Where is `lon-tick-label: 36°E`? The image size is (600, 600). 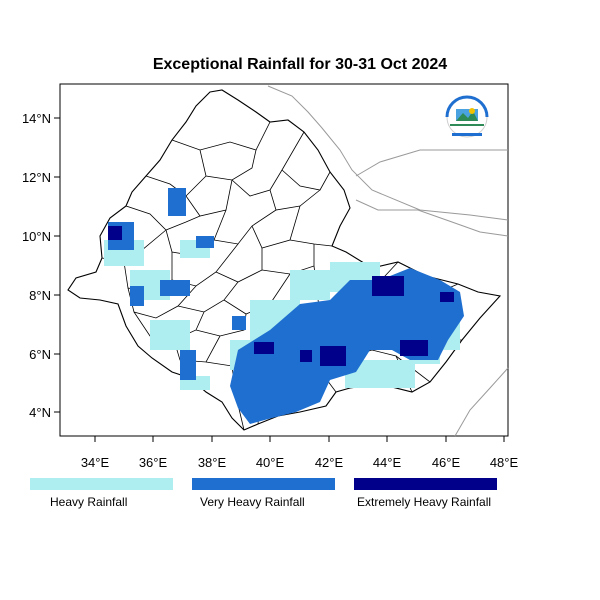
lon-tick-label: 36°E is located at coordinates (153, 462).